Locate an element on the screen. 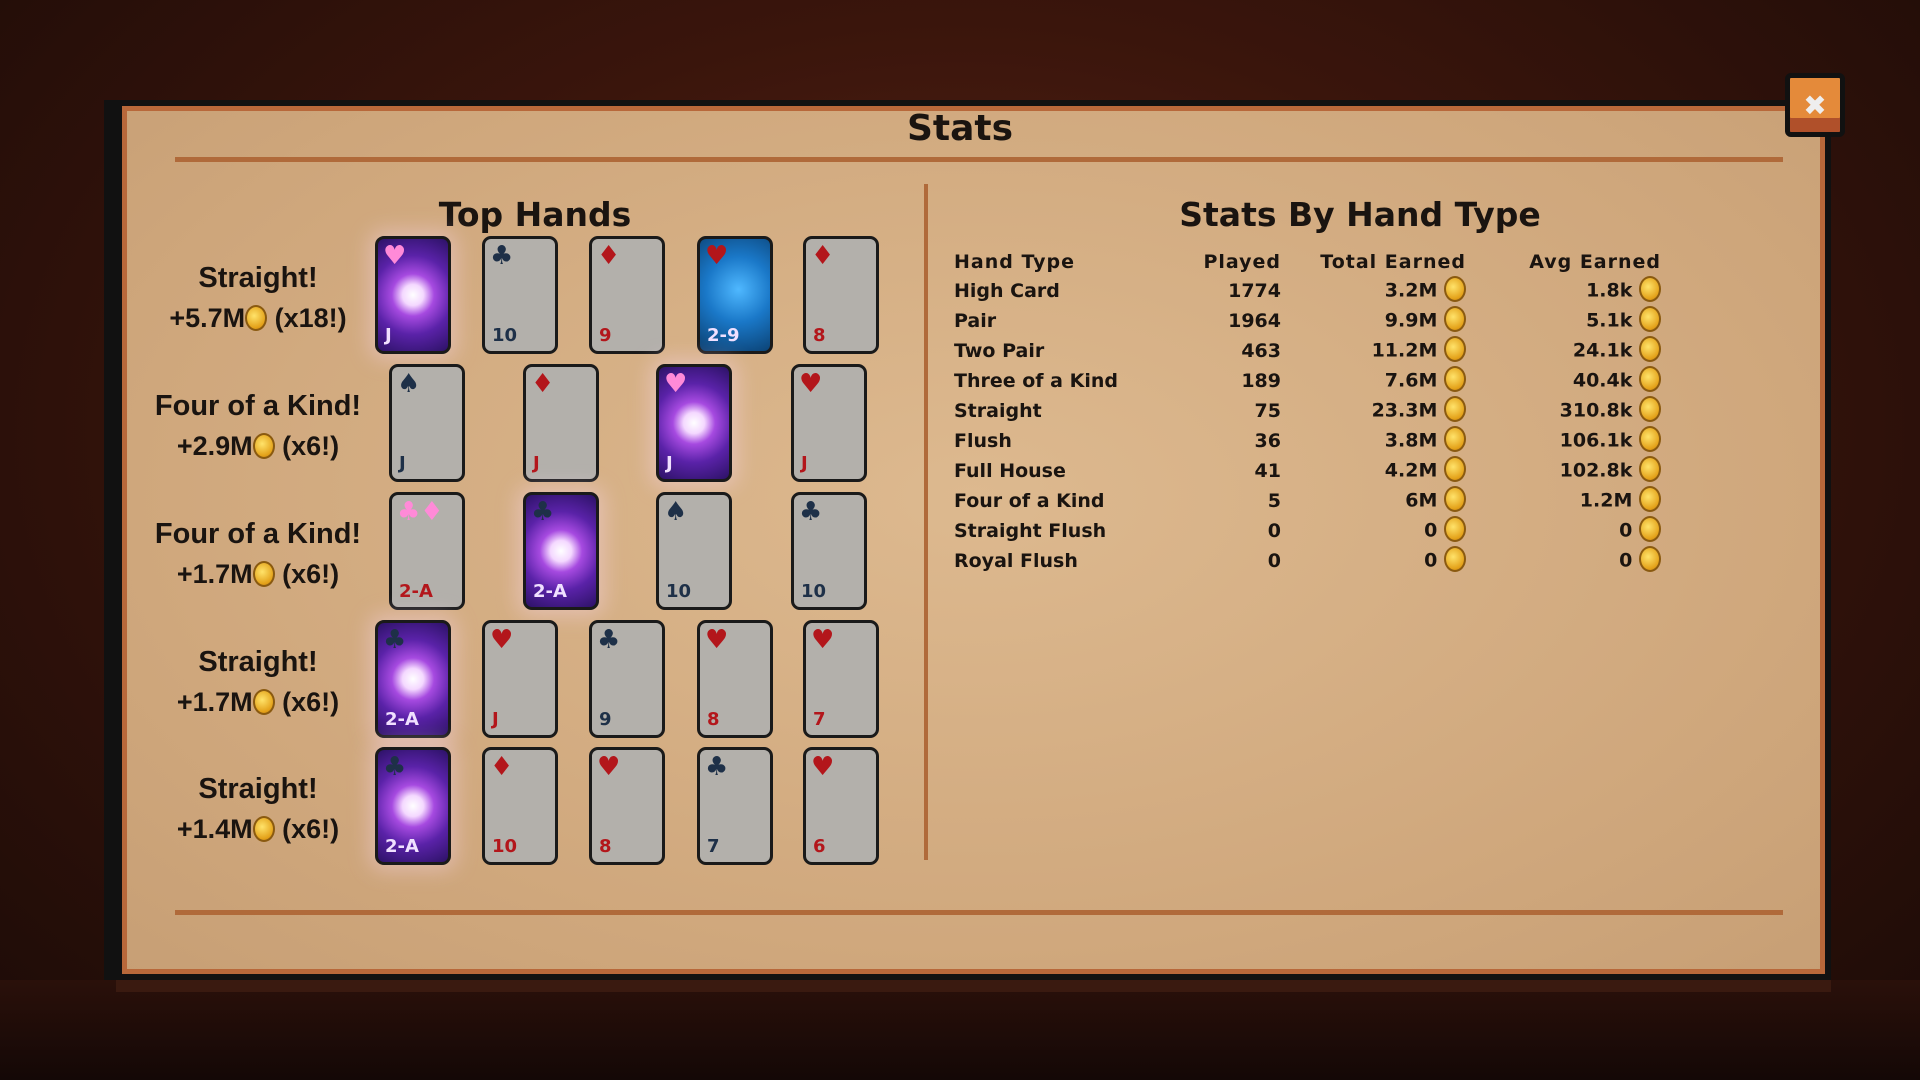 This screenshot has width=1920, height=1080. total-earned-cell: 6M is located at coordinates (1373, 501).